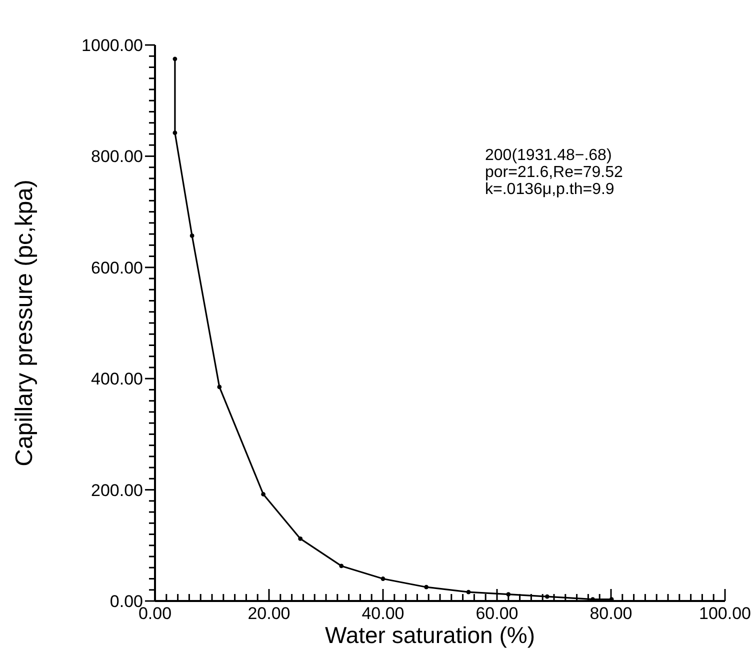 This screenshot has height=653, width=756. Describe the element at coordinates (430, 635) in the screenshot. I see `x-axis-title: Water saturation (%)` at that location.